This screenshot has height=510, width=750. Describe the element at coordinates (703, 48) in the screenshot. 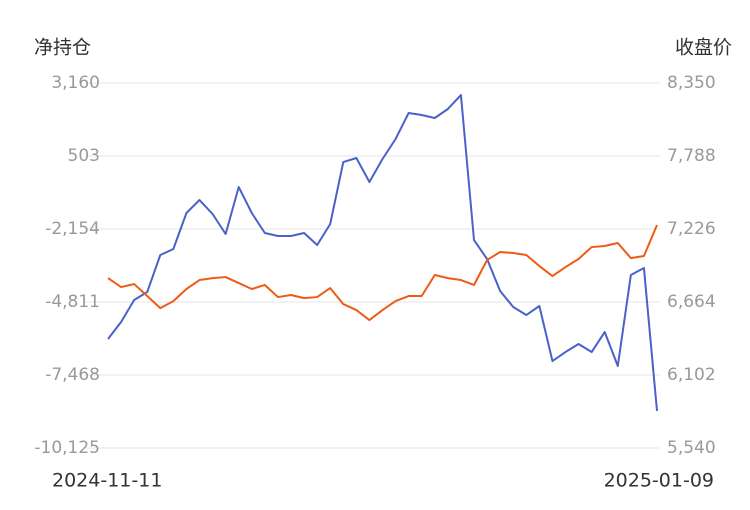

I see `y2-axis-title: 收盘价` at that location.